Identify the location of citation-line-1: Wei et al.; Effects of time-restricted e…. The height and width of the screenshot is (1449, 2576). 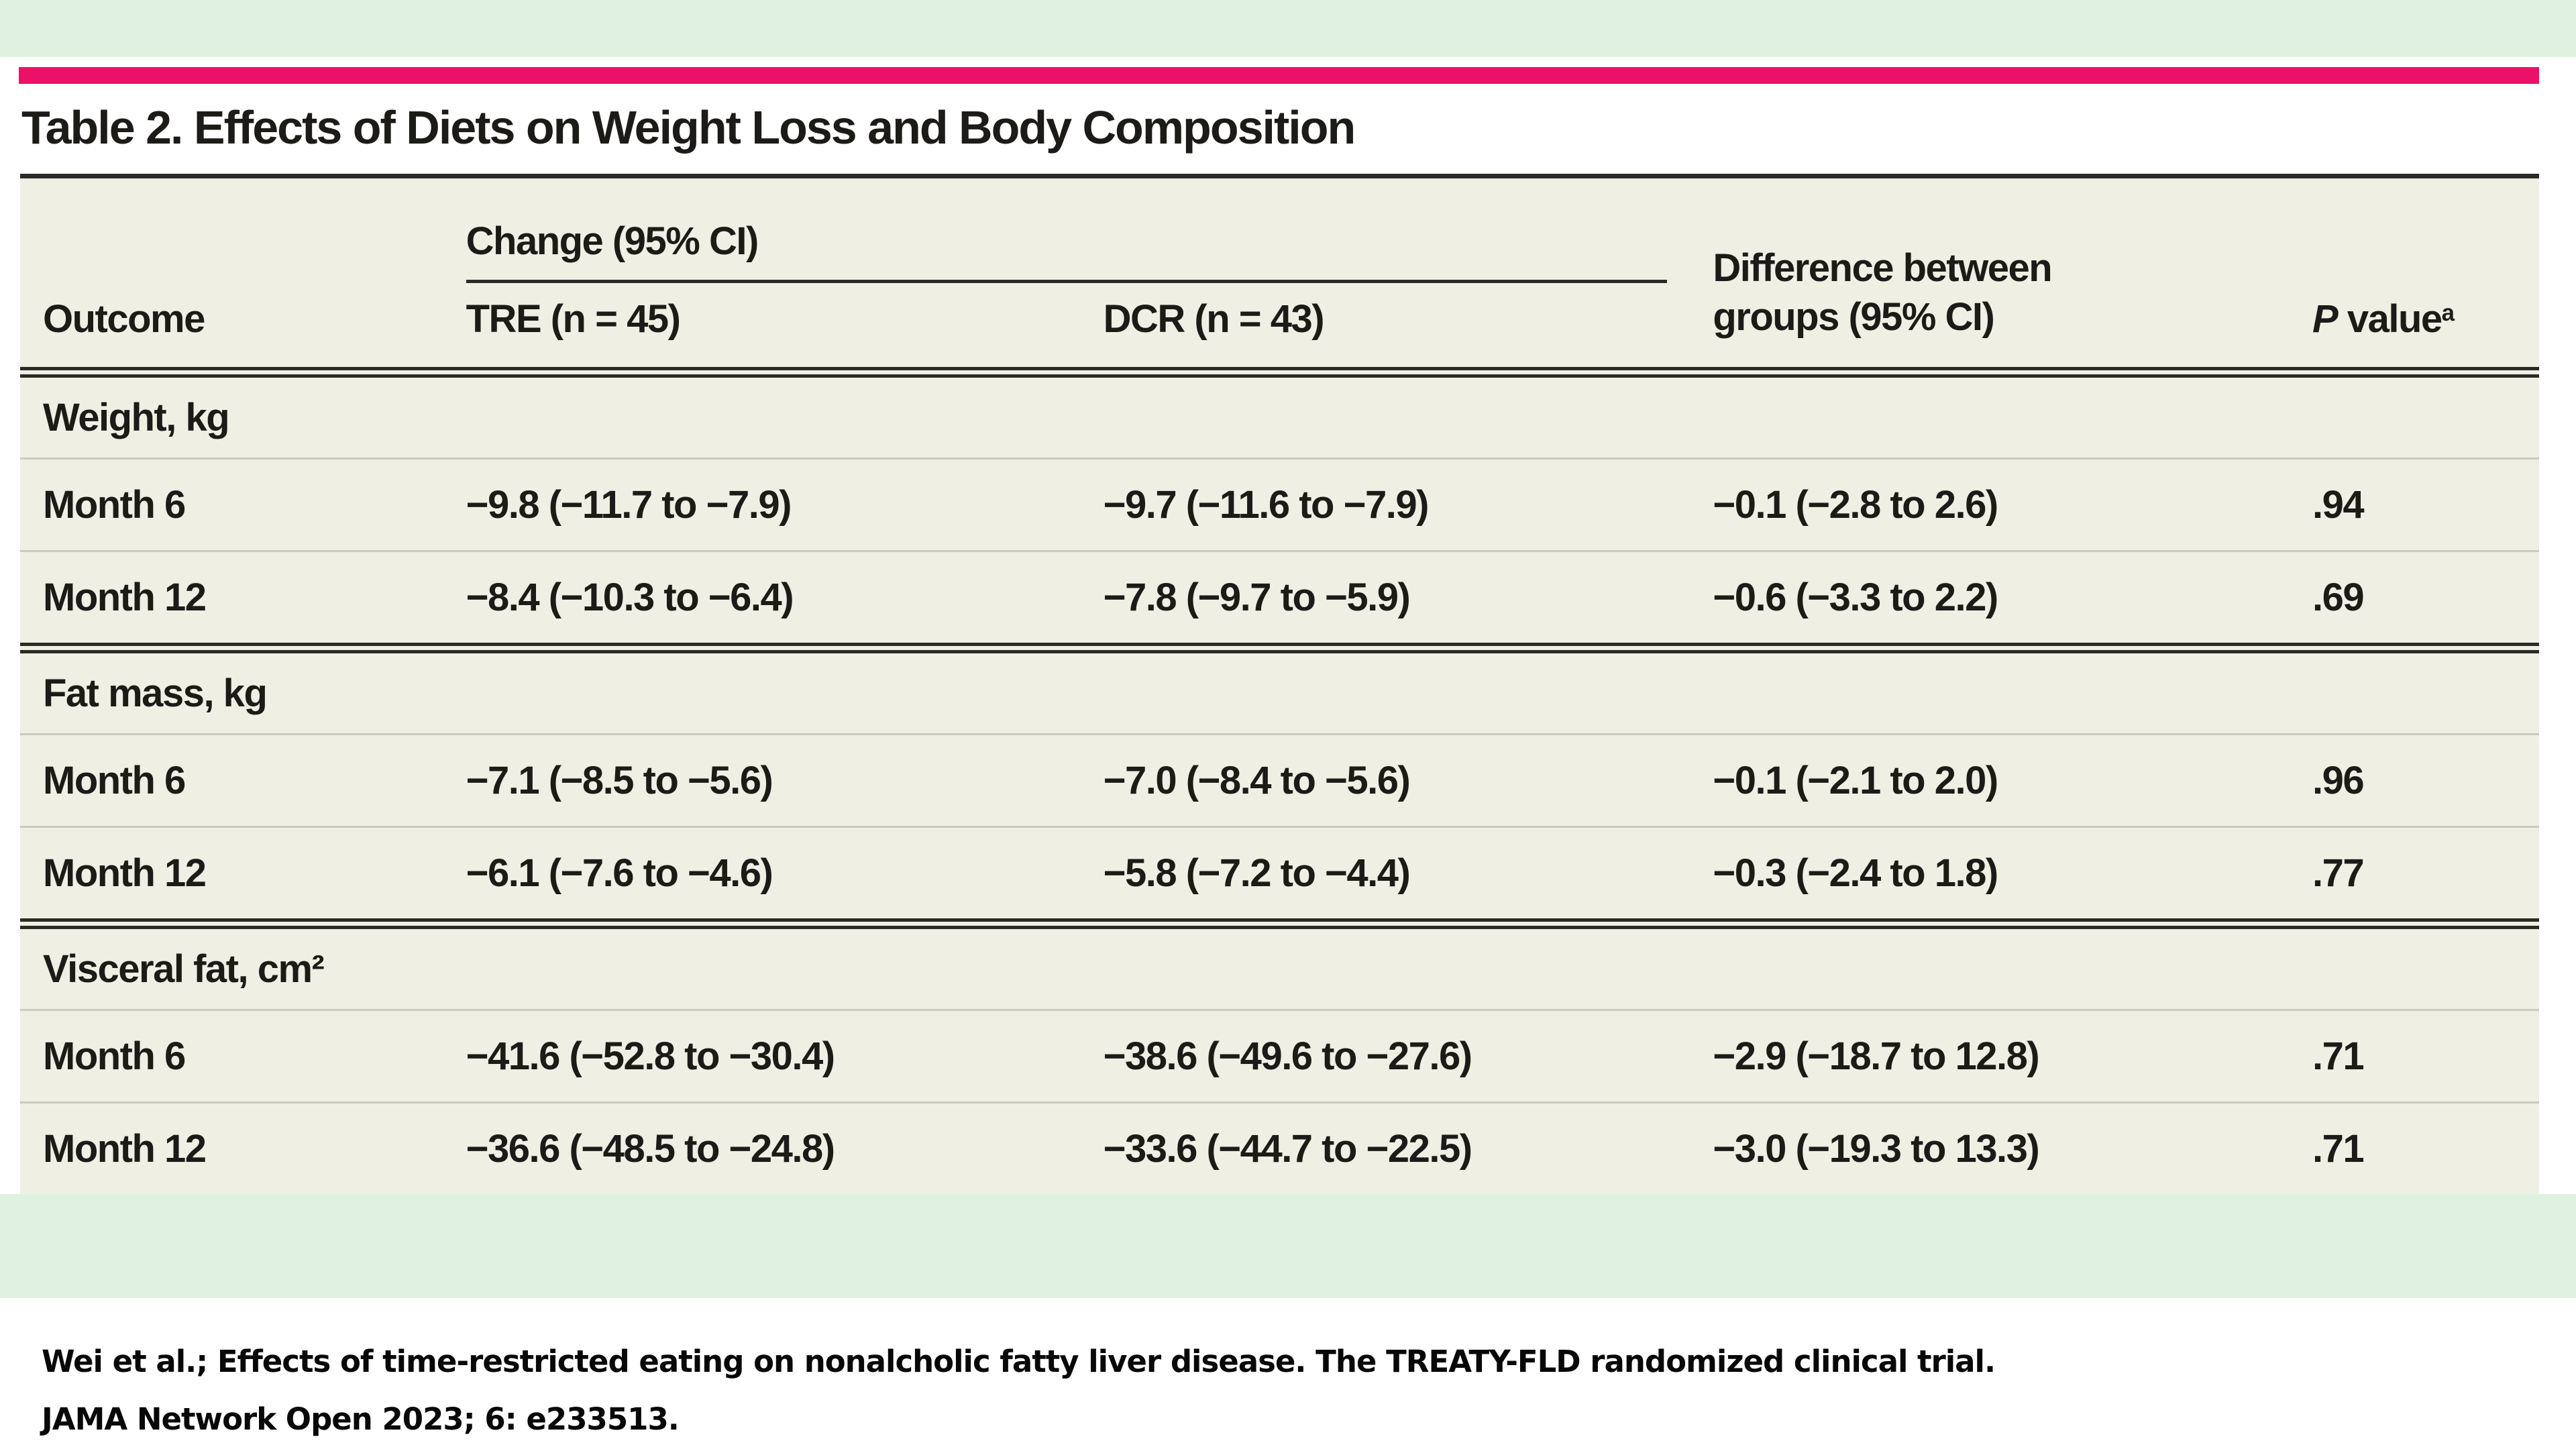
(1019, 1361).